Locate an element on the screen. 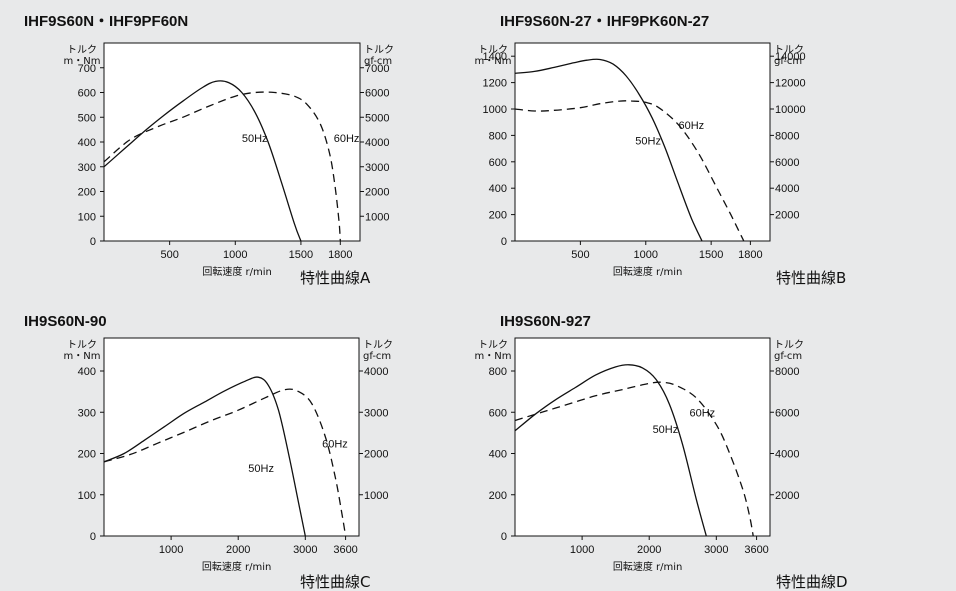  y-tick-label: 1000 is located at coordinates (495, 110).